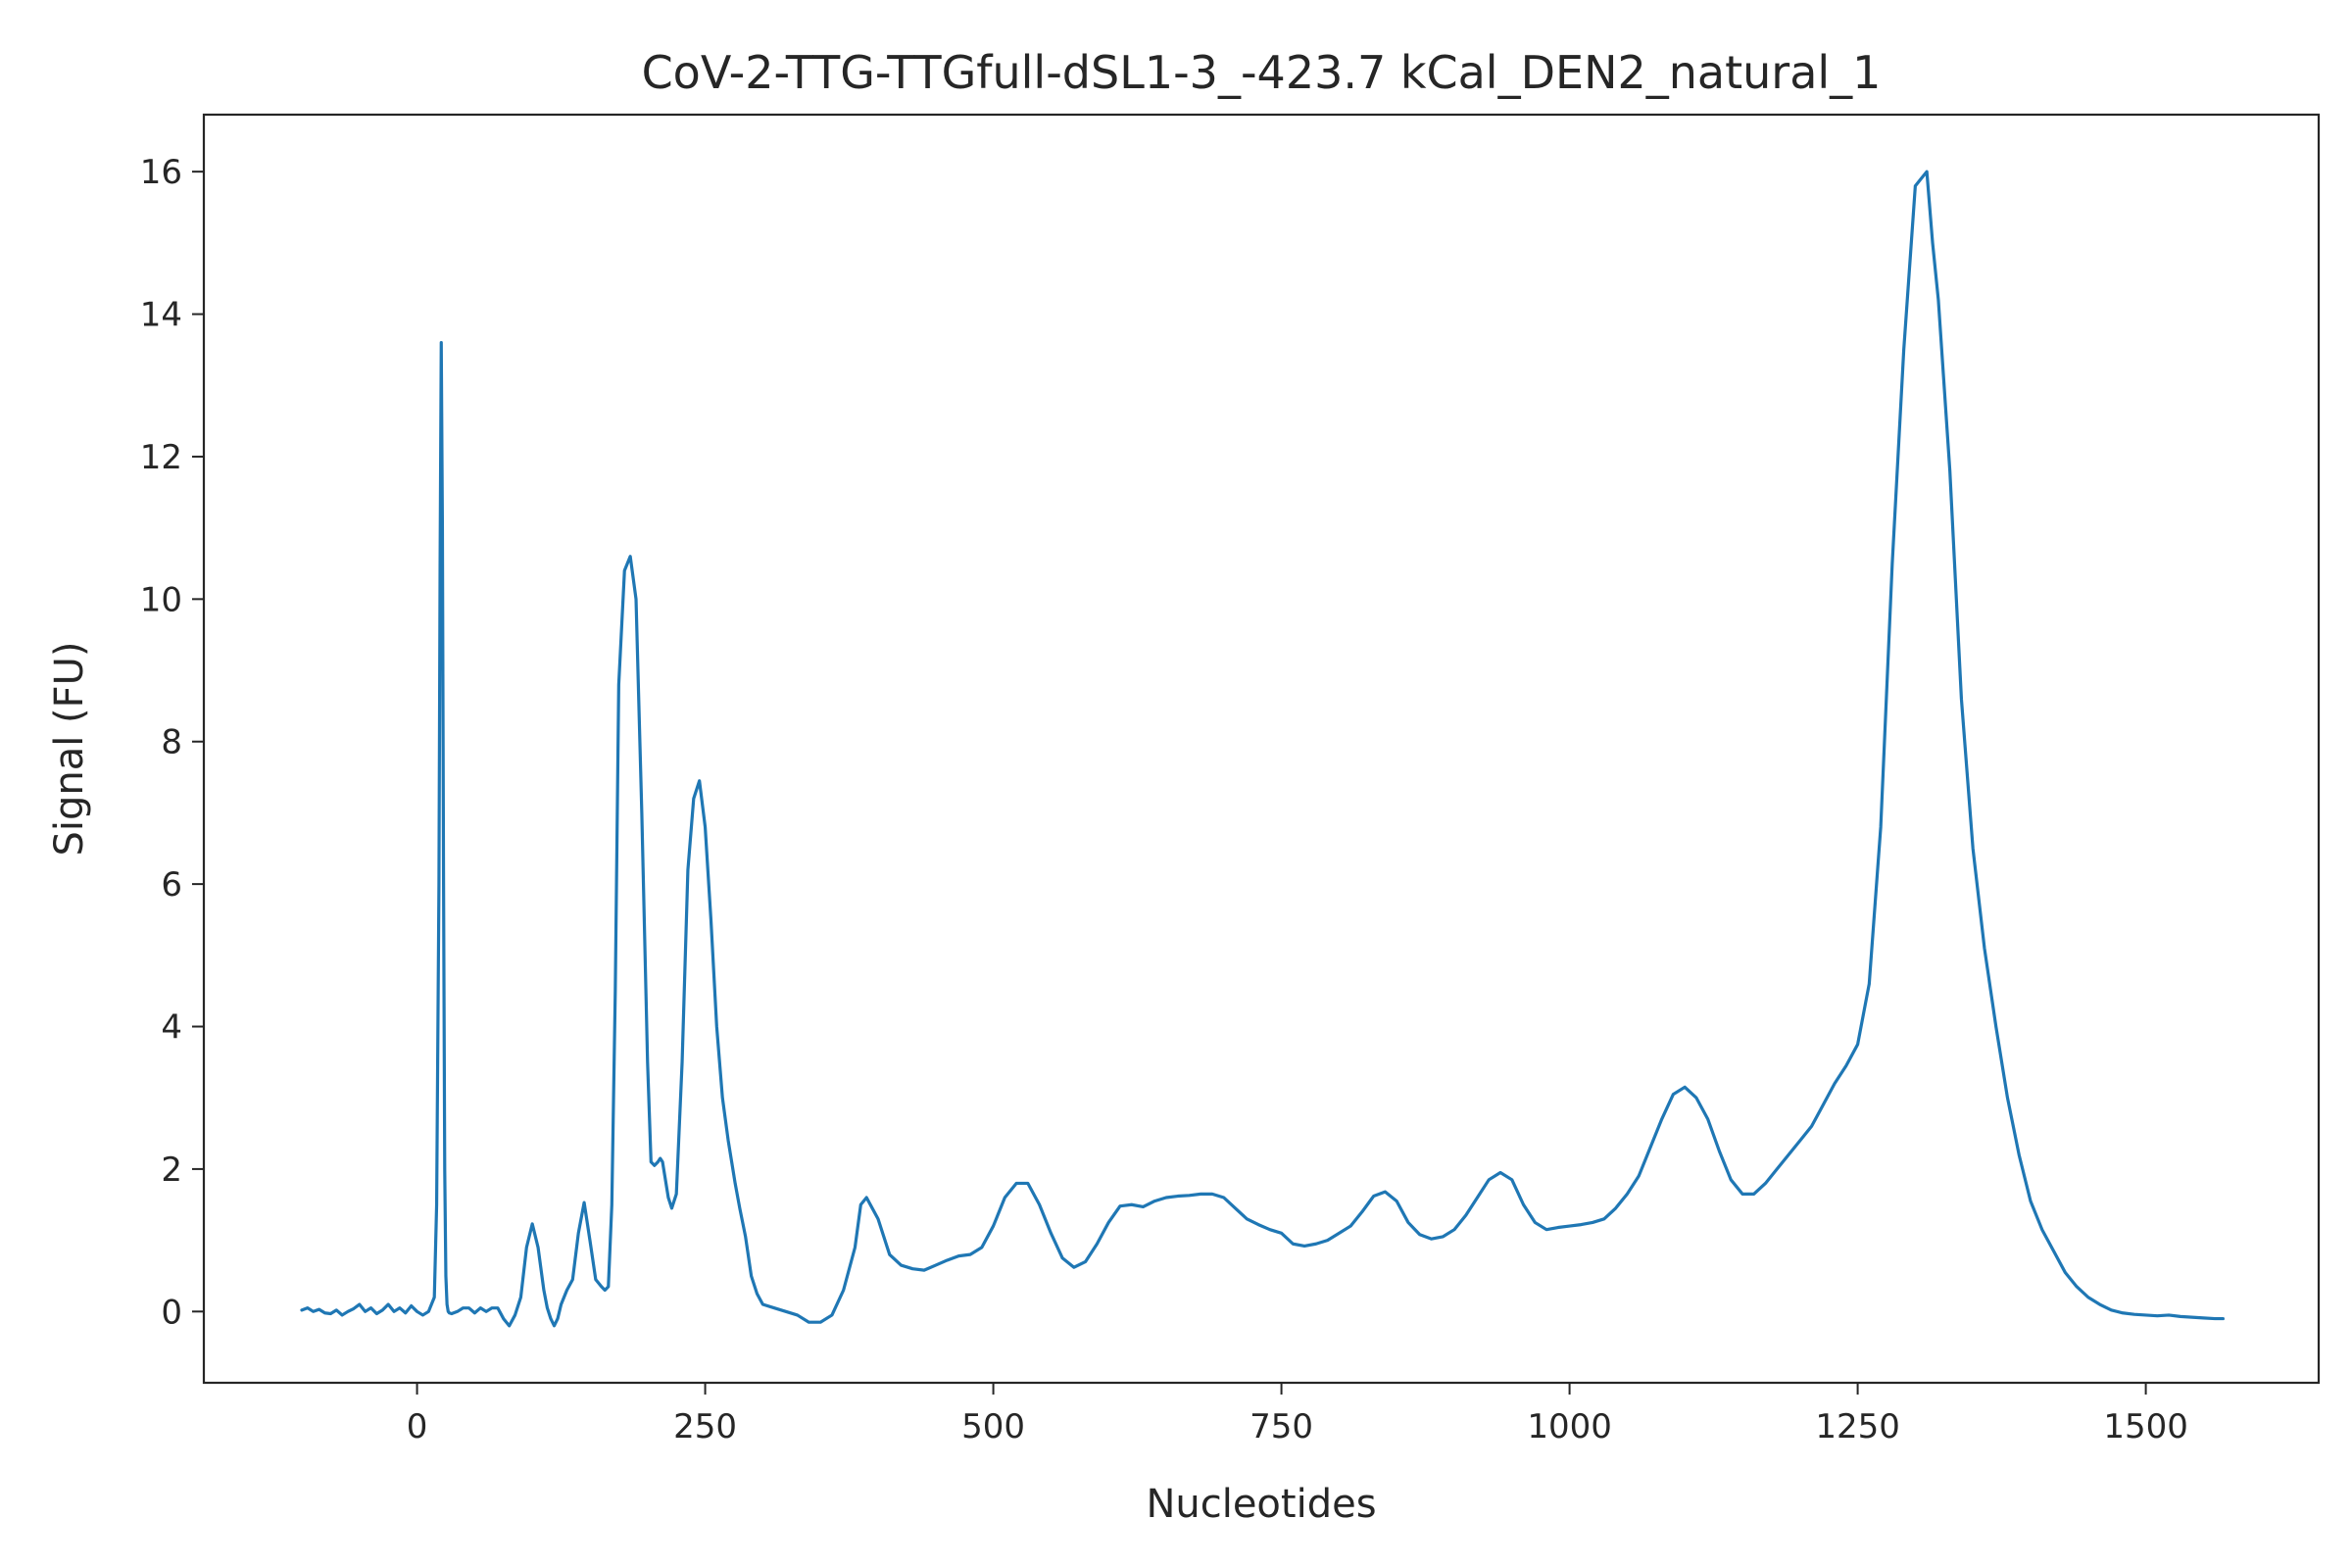 This screenshot has height=1568, width=2352. I want to click on x-tick-label: 500, so click(993, 1426).